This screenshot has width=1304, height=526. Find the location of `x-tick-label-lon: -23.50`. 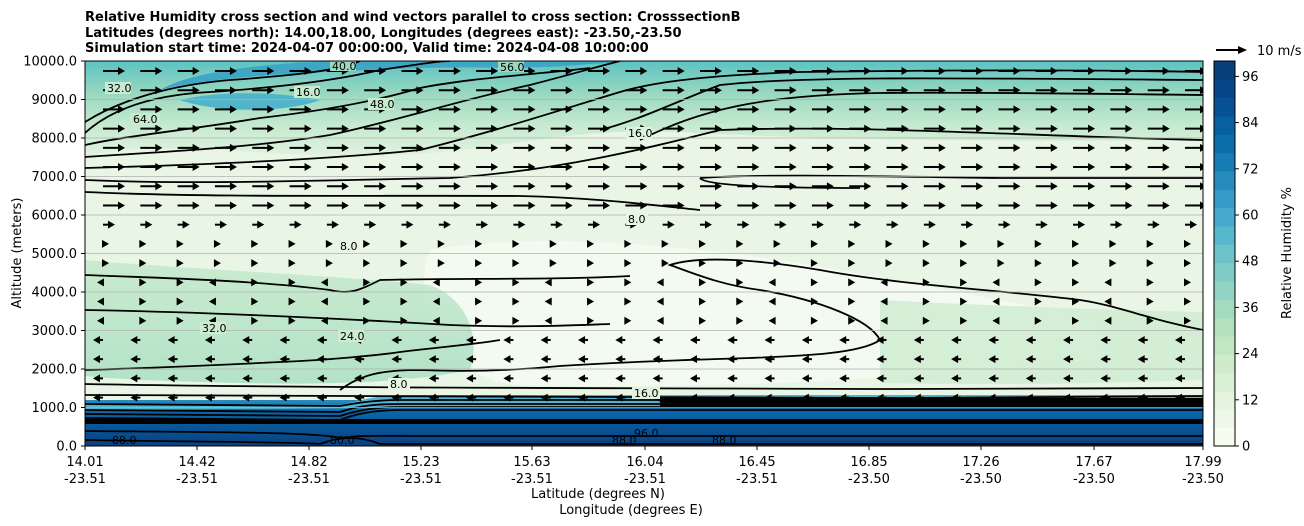

x-tick-label-lon: -23.50 is located at coordinates (981, 479).